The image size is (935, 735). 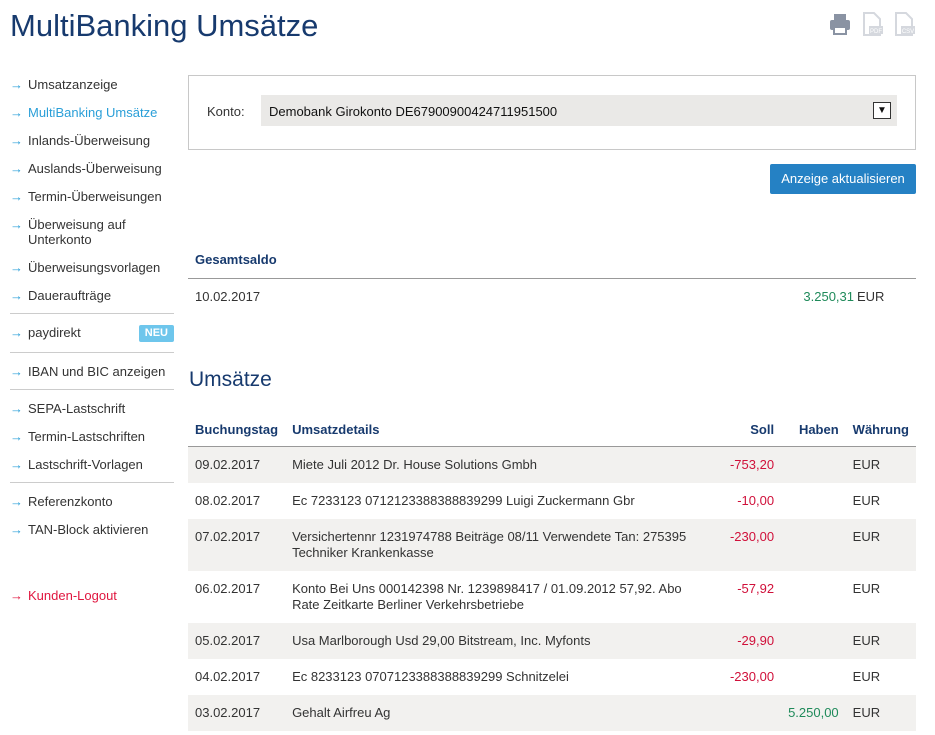 What do you see at coordinates (73, 84) in the screenshot?
I see `sidebar-item-label: Umsatzanzeige` at bounding box center [73, 84].